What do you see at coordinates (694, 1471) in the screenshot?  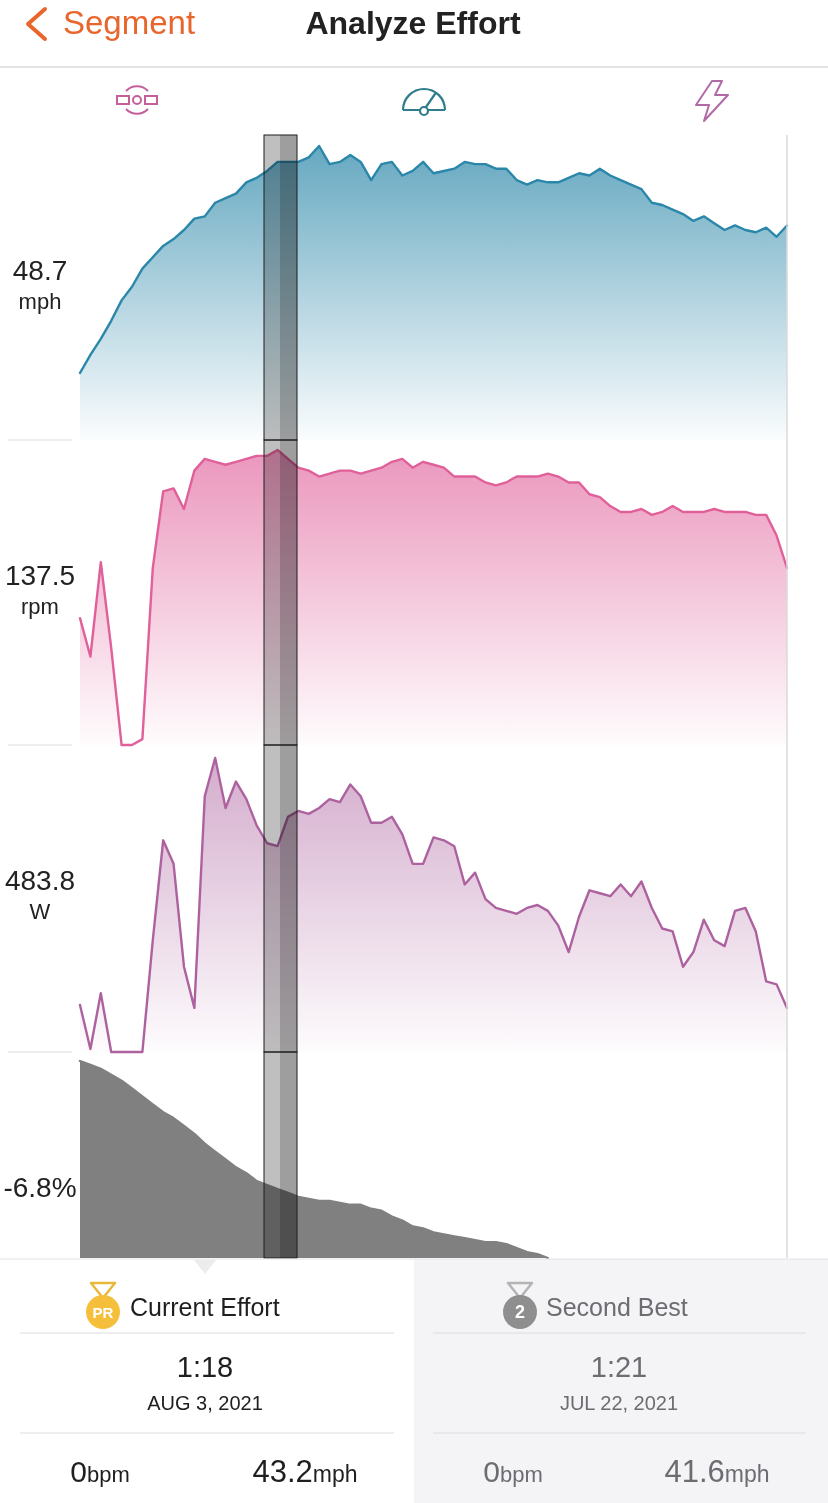 I see `text: 41.6` at bounding box center [694, 1471].